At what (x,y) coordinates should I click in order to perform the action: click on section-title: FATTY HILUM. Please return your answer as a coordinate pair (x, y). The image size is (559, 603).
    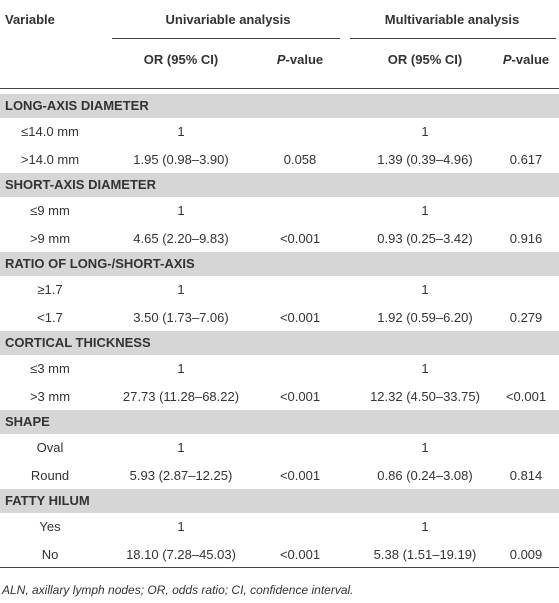
    Looking at the image, I should click on (47, 500).